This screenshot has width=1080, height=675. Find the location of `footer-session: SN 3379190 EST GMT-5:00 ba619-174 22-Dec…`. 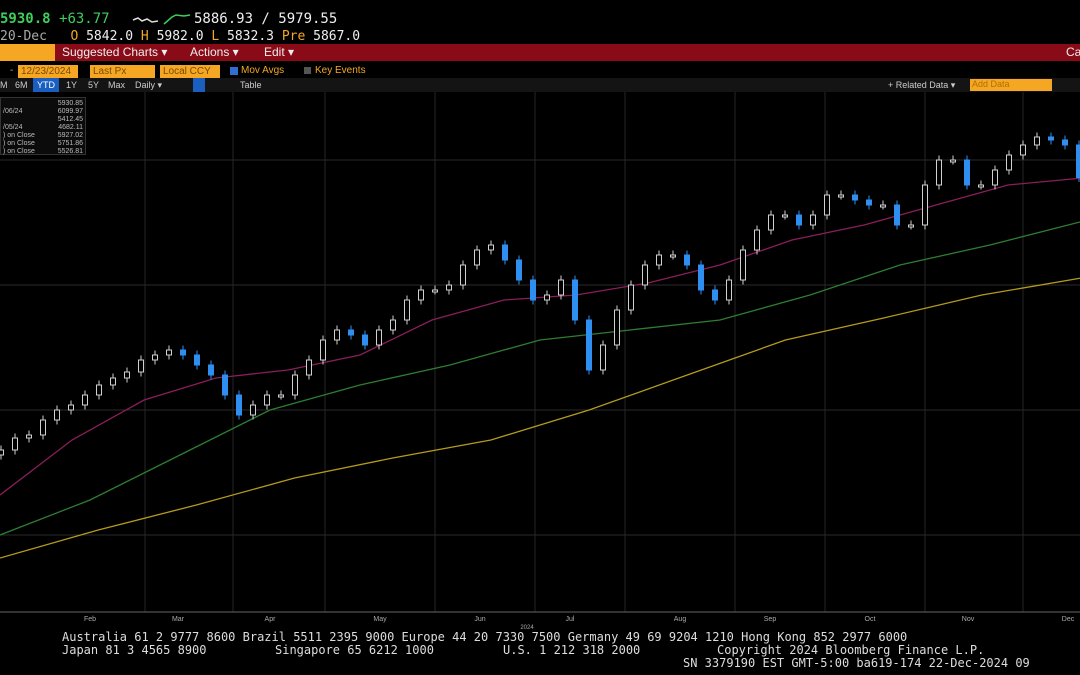

footer-session: SN 3379190 EST GMT-5:00 ba619-174 22-Dec… is located at coordinates (856, 663).